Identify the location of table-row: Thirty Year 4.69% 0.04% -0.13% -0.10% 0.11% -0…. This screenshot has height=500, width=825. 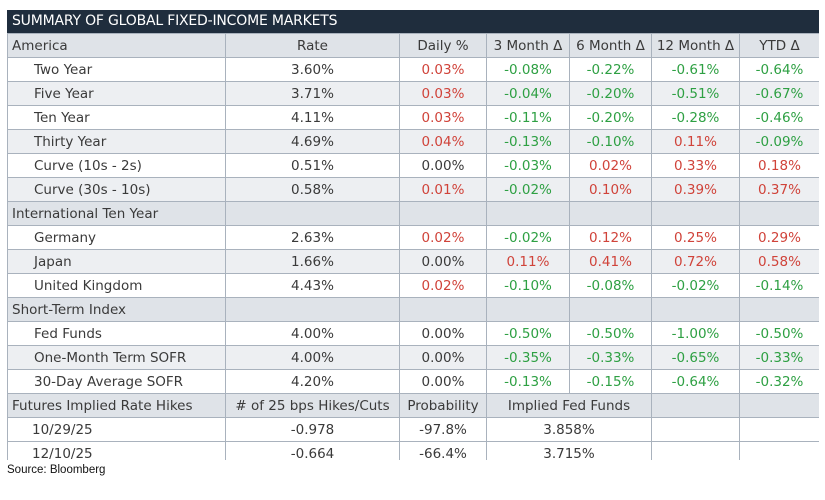
(413, 141).